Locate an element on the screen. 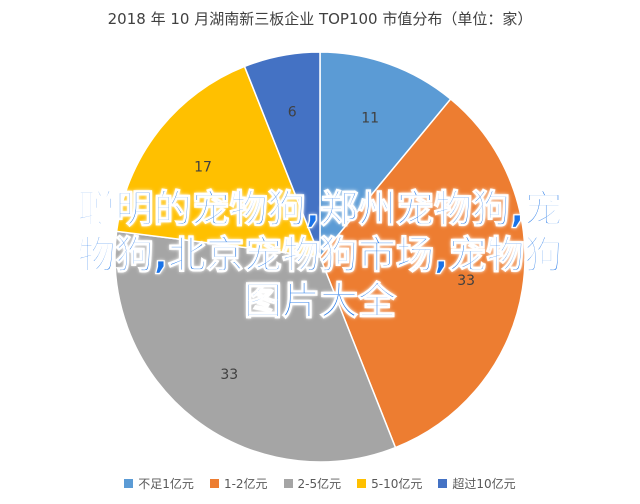  legend-item-5: 超过10亿元 is located at coordinates (477, 483).